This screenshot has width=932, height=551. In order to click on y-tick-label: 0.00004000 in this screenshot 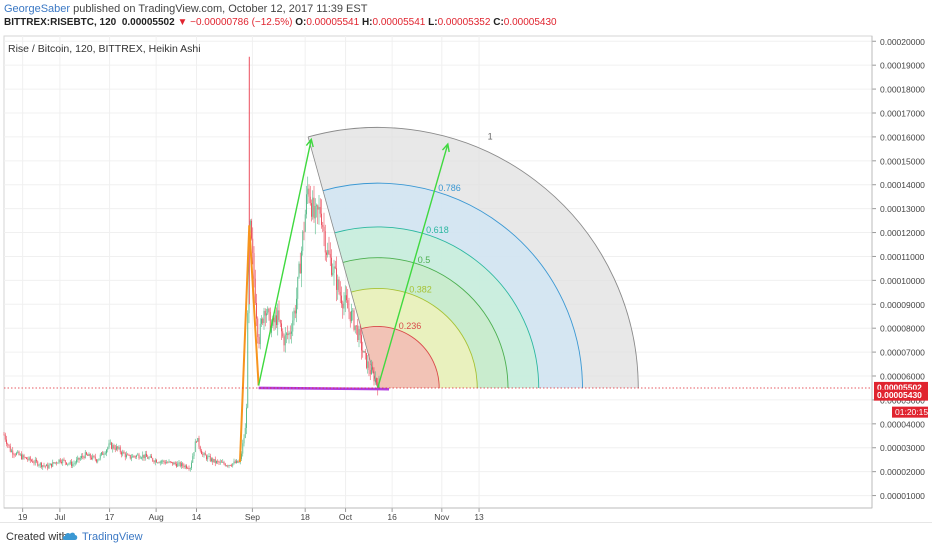, I will do `click(902, 424)`.